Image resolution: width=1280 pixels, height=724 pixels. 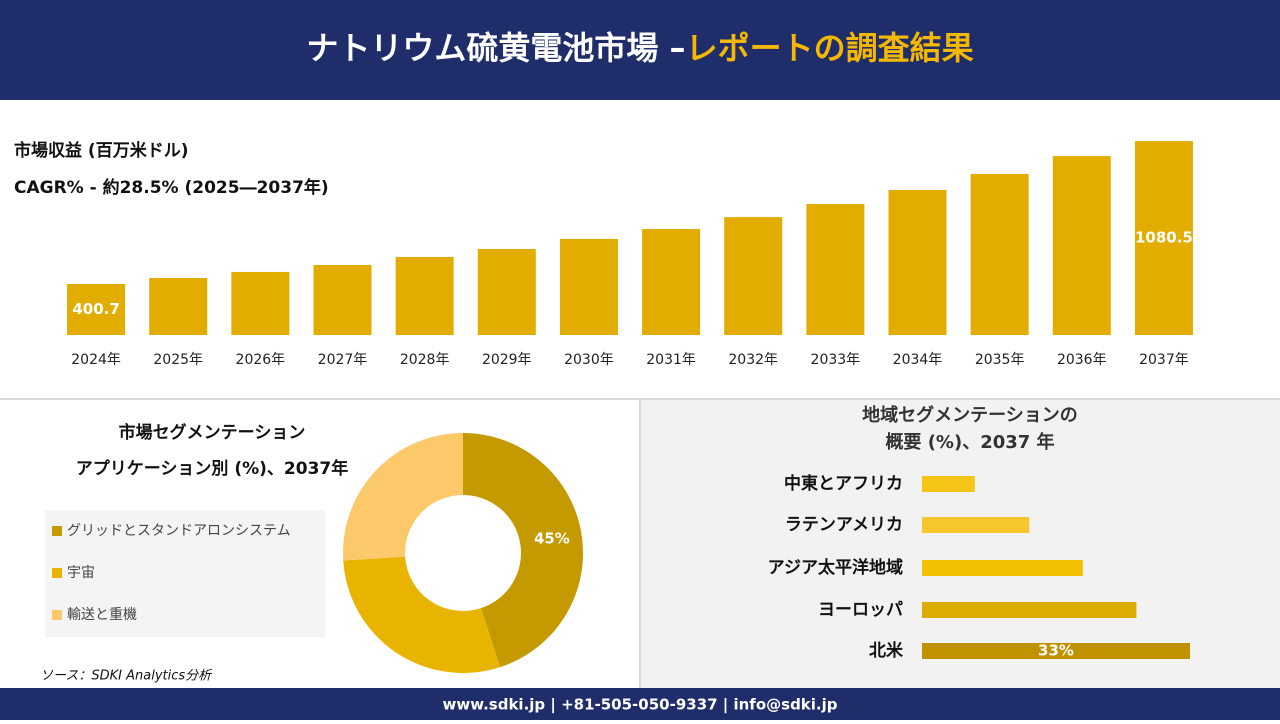 I want to click on value-label: 400.7, so click(x=95, y=309).